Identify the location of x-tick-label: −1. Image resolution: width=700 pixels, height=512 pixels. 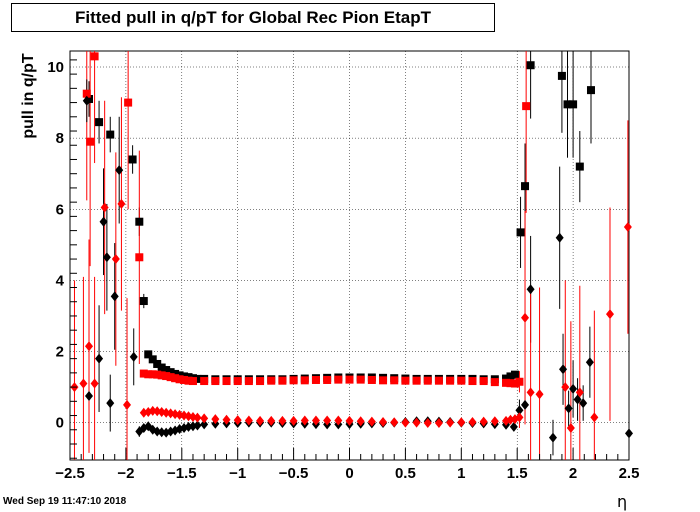
(237, 473).